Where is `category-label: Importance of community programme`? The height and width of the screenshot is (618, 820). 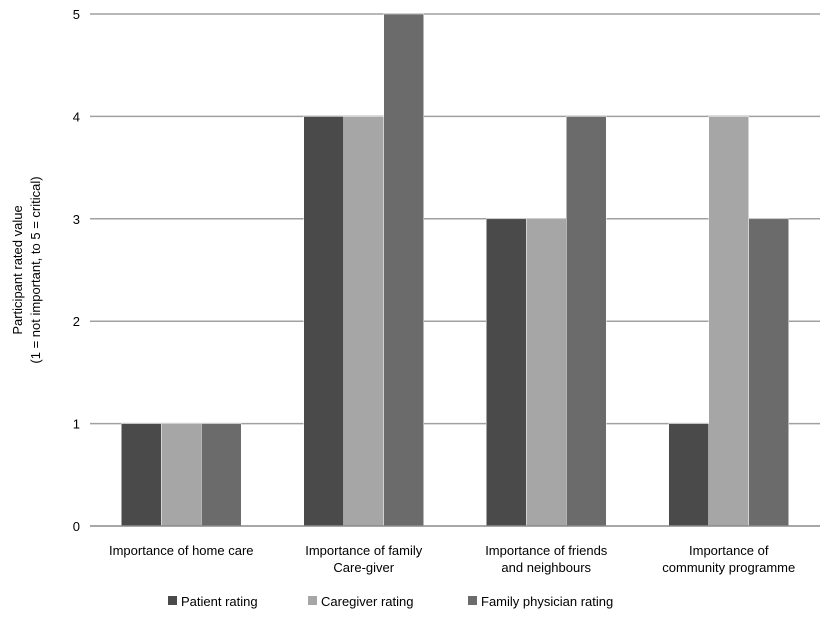
category-label: Importance of community programme is located at coordinates (728, 559).